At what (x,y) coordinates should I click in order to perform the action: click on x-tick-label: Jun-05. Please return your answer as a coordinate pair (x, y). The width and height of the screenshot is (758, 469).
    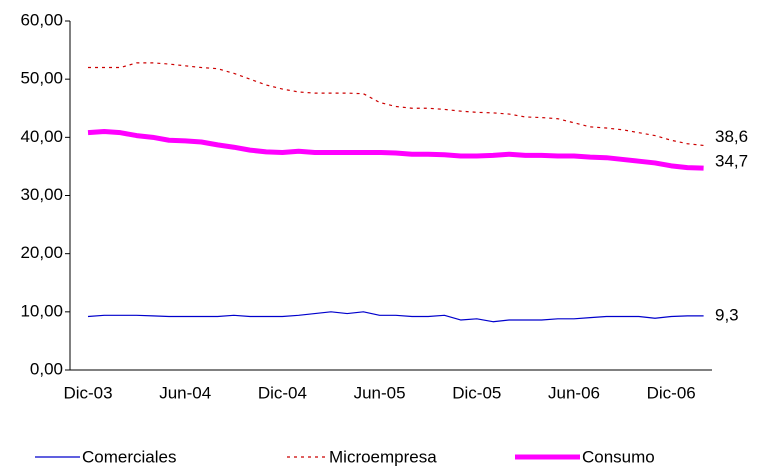
    Looking at the image, I should click on (380, 392).